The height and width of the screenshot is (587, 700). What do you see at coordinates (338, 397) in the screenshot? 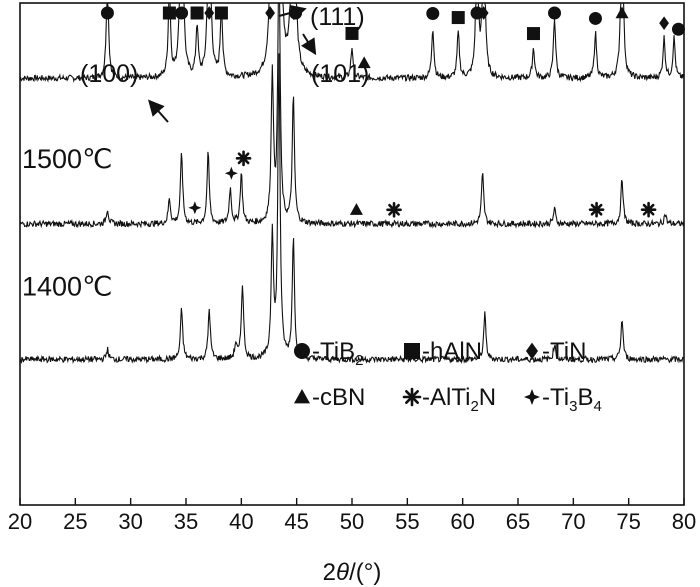
I see `legend-label: -cBN` at bounding box center [338, 397].